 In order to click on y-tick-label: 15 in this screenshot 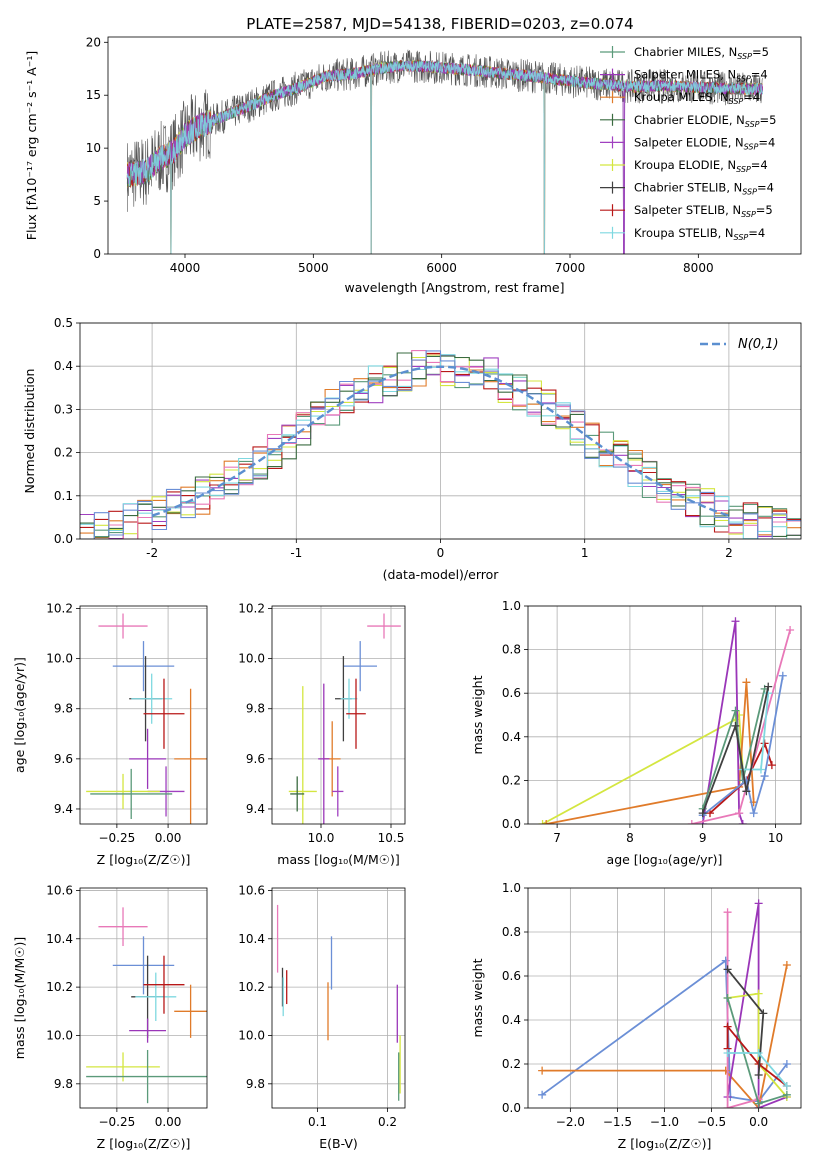, I will do `click(93, 95)`.